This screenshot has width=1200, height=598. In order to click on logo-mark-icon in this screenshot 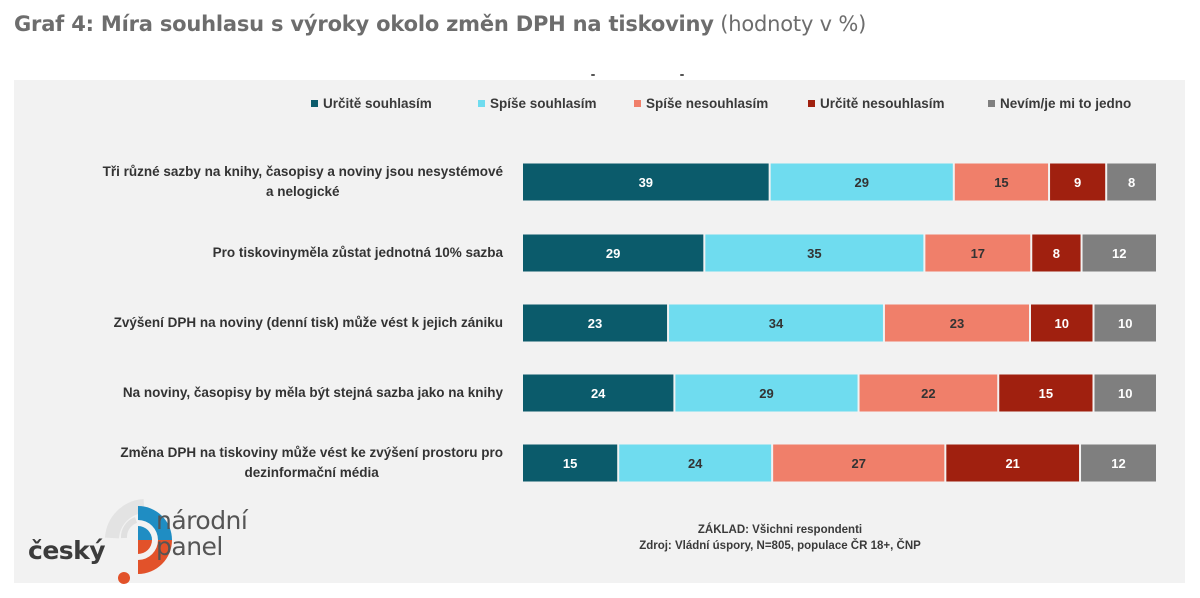, I will do `click(138, 541)`.